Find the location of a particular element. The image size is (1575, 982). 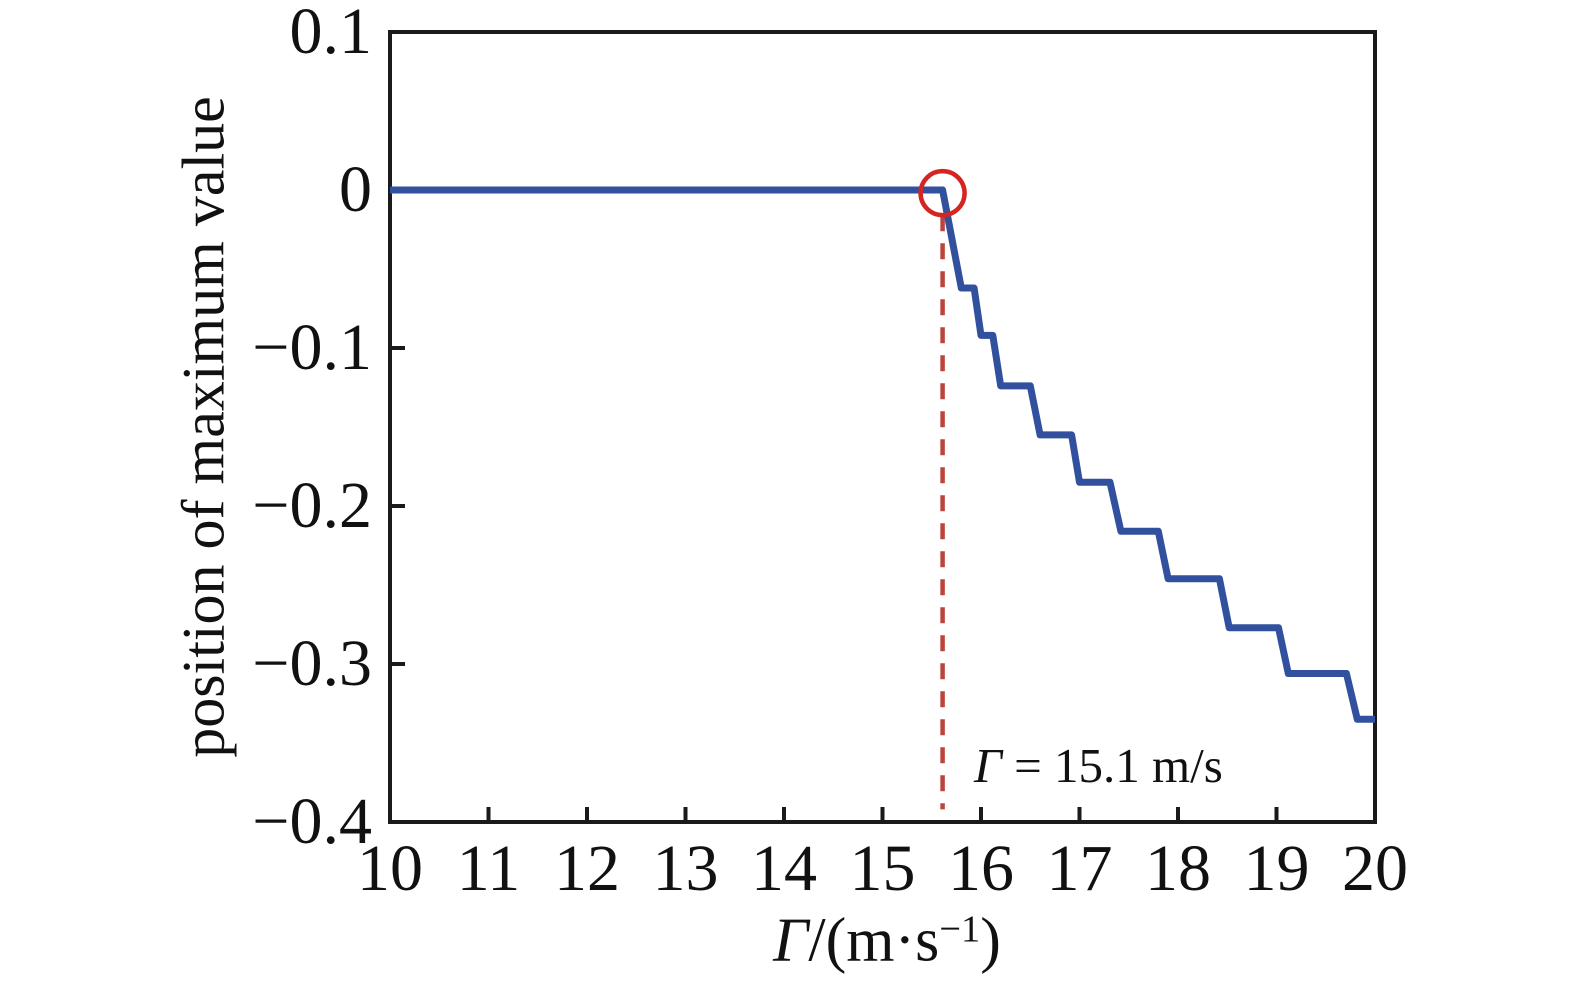

x-axis-label: Γ/(m·s−1) is located at coordinates (887, 941).